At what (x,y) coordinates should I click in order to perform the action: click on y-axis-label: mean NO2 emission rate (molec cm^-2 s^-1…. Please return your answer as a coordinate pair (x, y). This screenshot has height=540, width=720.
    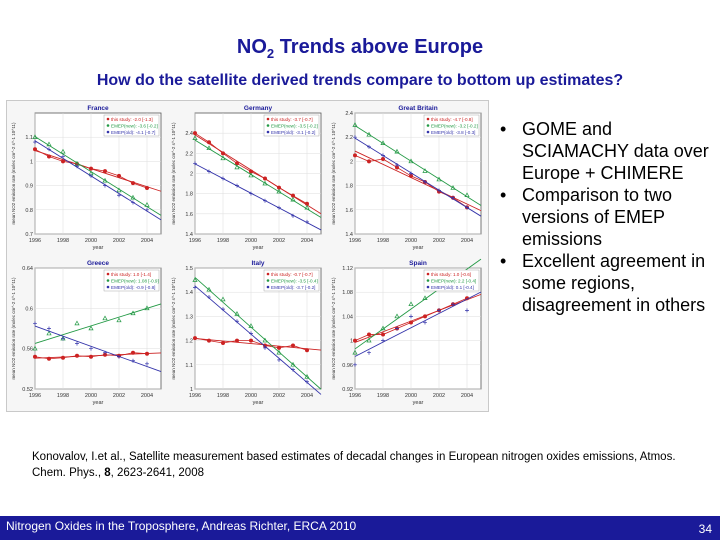
    Looking at the image, I should click on (173, 328).